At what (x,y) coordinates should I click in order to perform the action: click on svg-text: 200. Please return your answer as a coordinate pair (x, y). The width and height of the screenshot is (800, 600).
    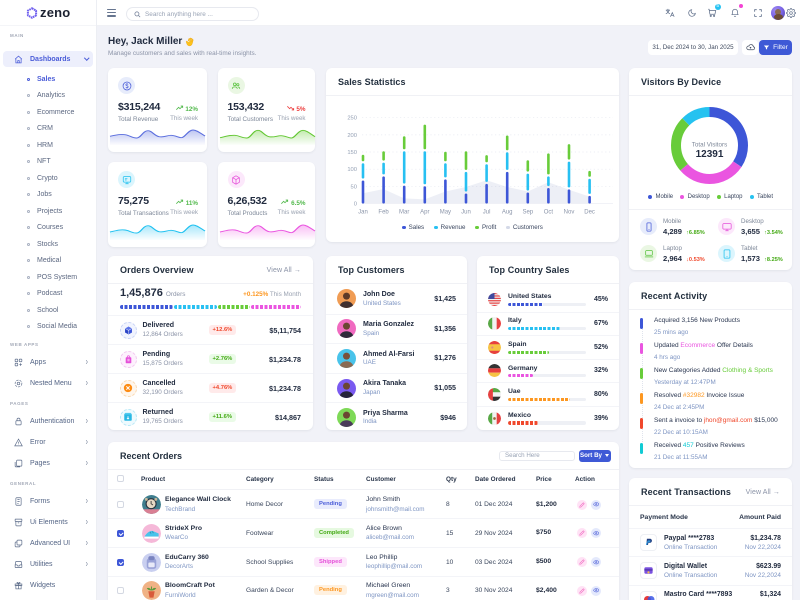
    Looking at the image, I should click on (352, 136).